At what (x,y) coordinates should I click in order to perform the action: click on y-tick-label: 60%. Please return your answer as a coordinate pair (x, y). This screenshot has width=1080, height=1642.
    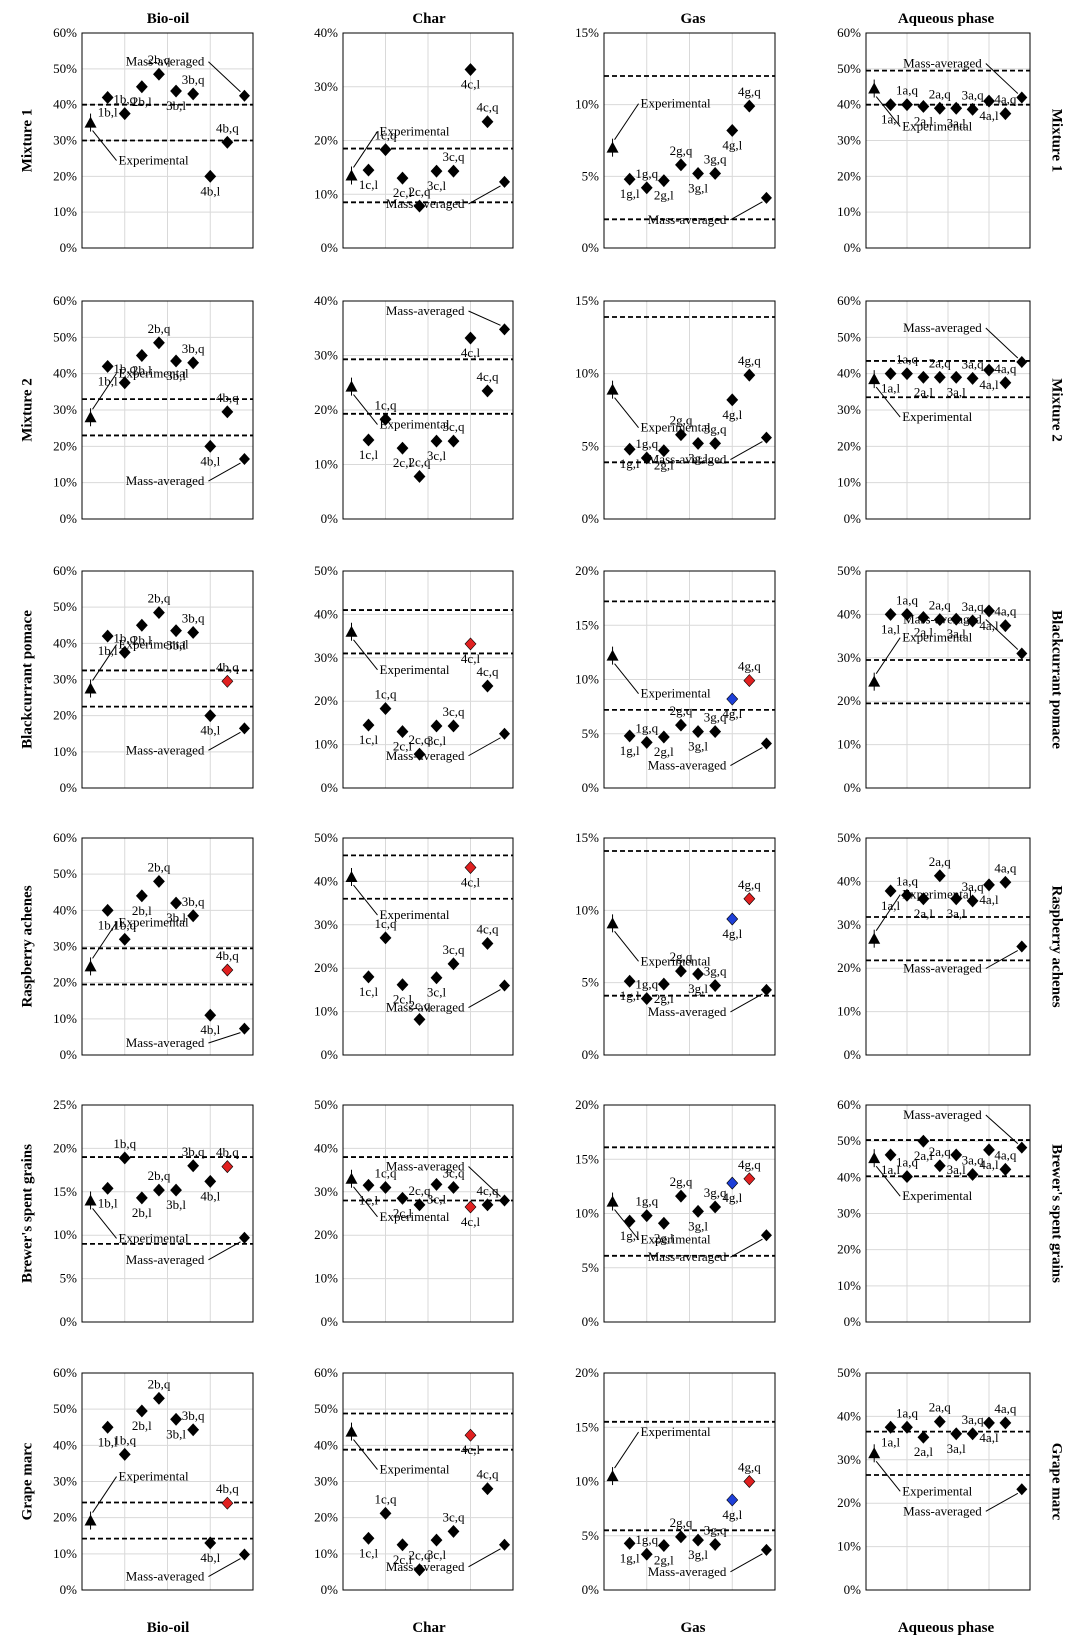
    Looking at the image, I should click on (65, 1372).